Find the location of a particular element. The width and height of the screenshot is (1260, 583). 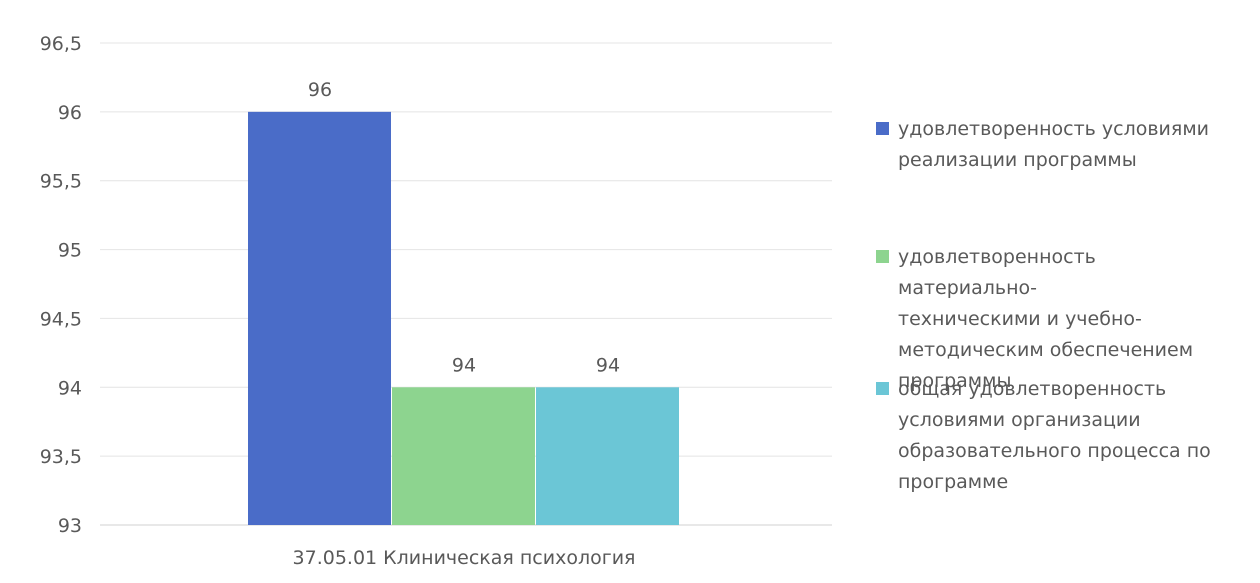

data-label-series-1: 96 is located at coordinates (320, 90).